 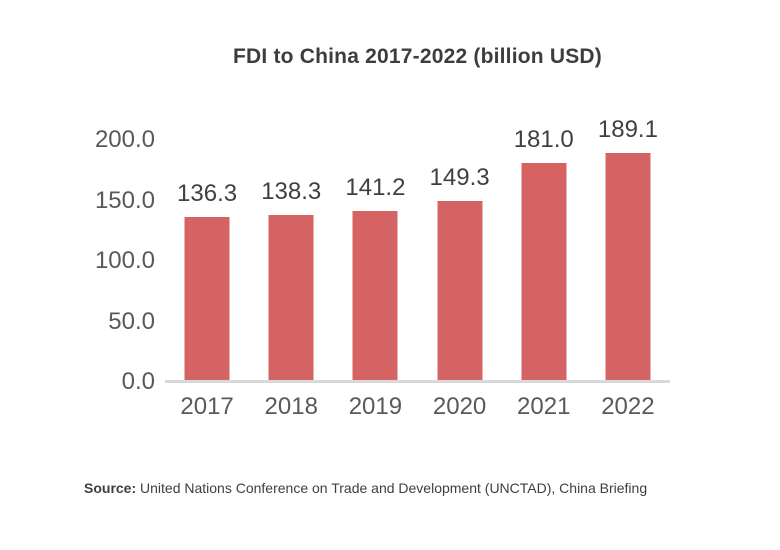 I want to click on y-axis-labels: 0.0 50.0 100.0 150.0 200.0, so click(x=97, y=261).